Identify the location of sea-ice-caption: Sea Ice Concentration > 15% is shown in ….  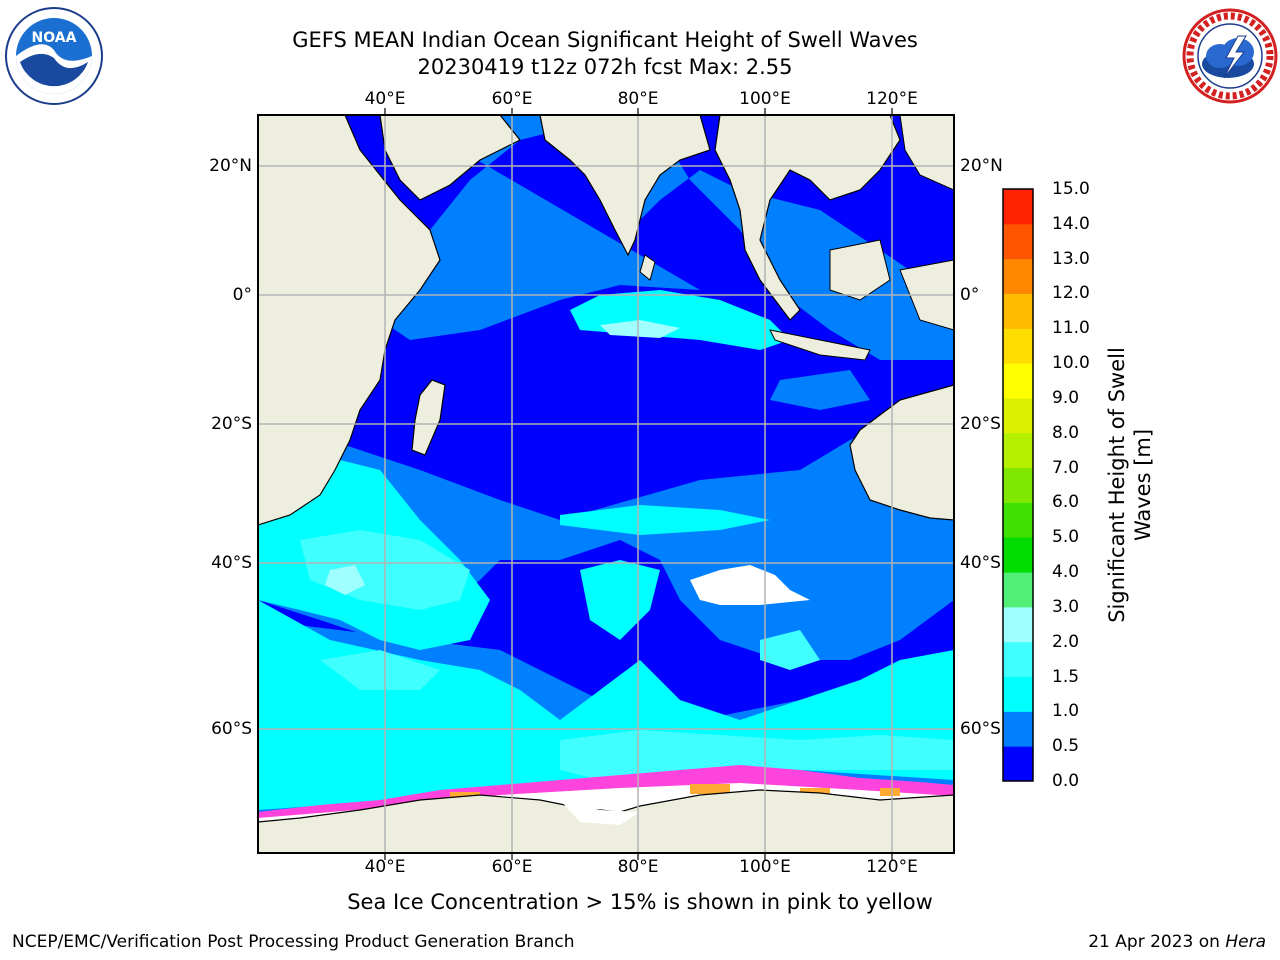
(640, 902).